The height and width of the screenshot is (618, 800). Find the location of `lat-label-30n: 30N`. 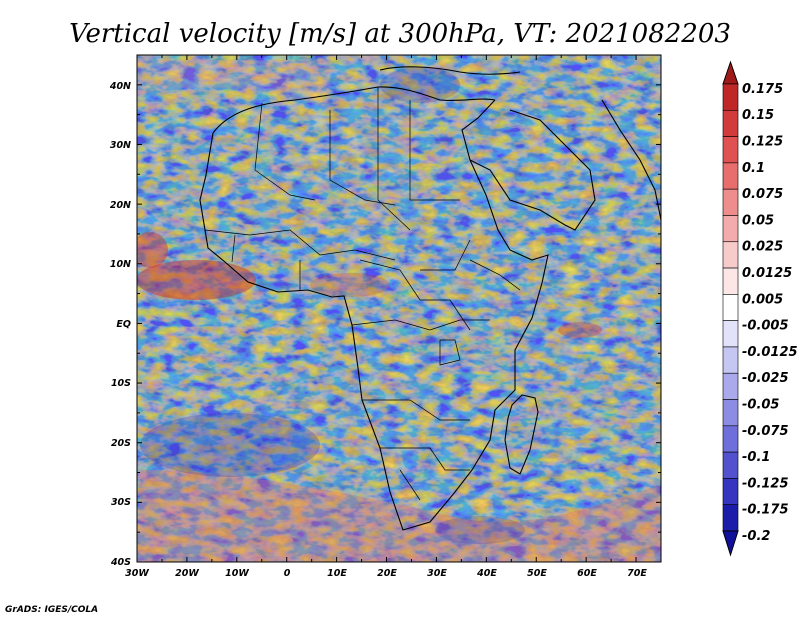

lat-label-30n: 30N is located at coordinates (120, 145).